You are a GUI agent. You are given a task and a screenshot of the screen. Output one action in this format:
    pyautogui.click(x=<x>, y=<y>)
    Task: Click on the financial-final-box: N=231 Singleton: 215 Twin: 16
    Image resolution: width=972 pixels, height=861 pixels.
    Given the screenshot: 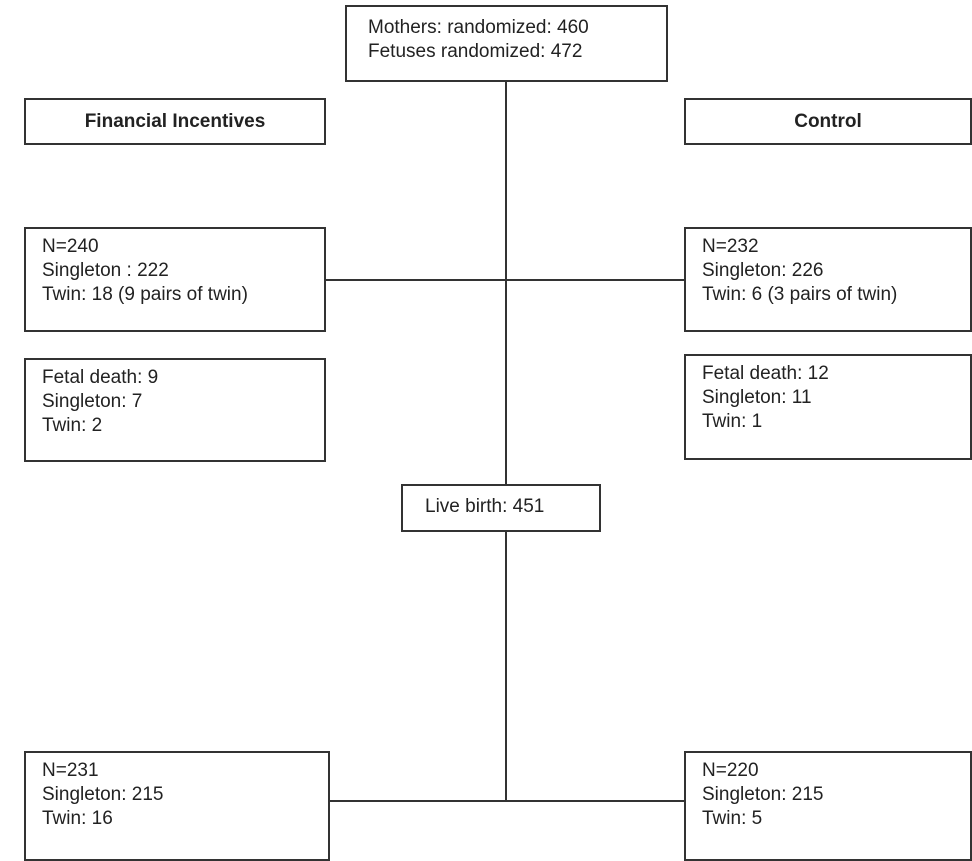 What is the action you would take?
    pyautogui.click(x=177, y=806)
    